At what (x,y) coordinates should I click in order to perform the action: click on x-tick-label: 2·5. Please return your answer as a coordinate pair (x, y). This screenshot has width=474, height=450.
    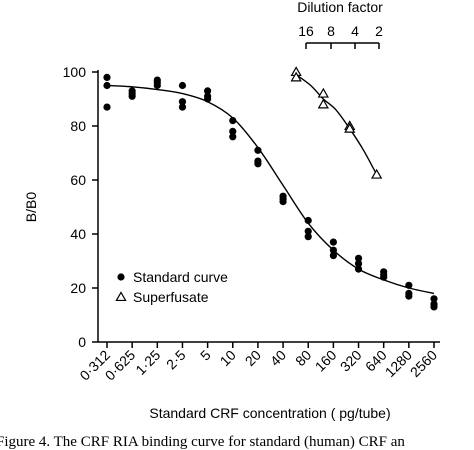
    Looking at the image, I should click on (176, 360).